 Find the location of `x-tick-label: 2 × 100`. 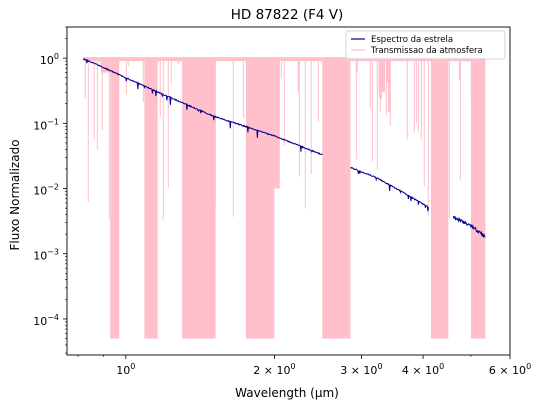

x-tick-label: 2 × 100 is located at coordinates (274, 369).